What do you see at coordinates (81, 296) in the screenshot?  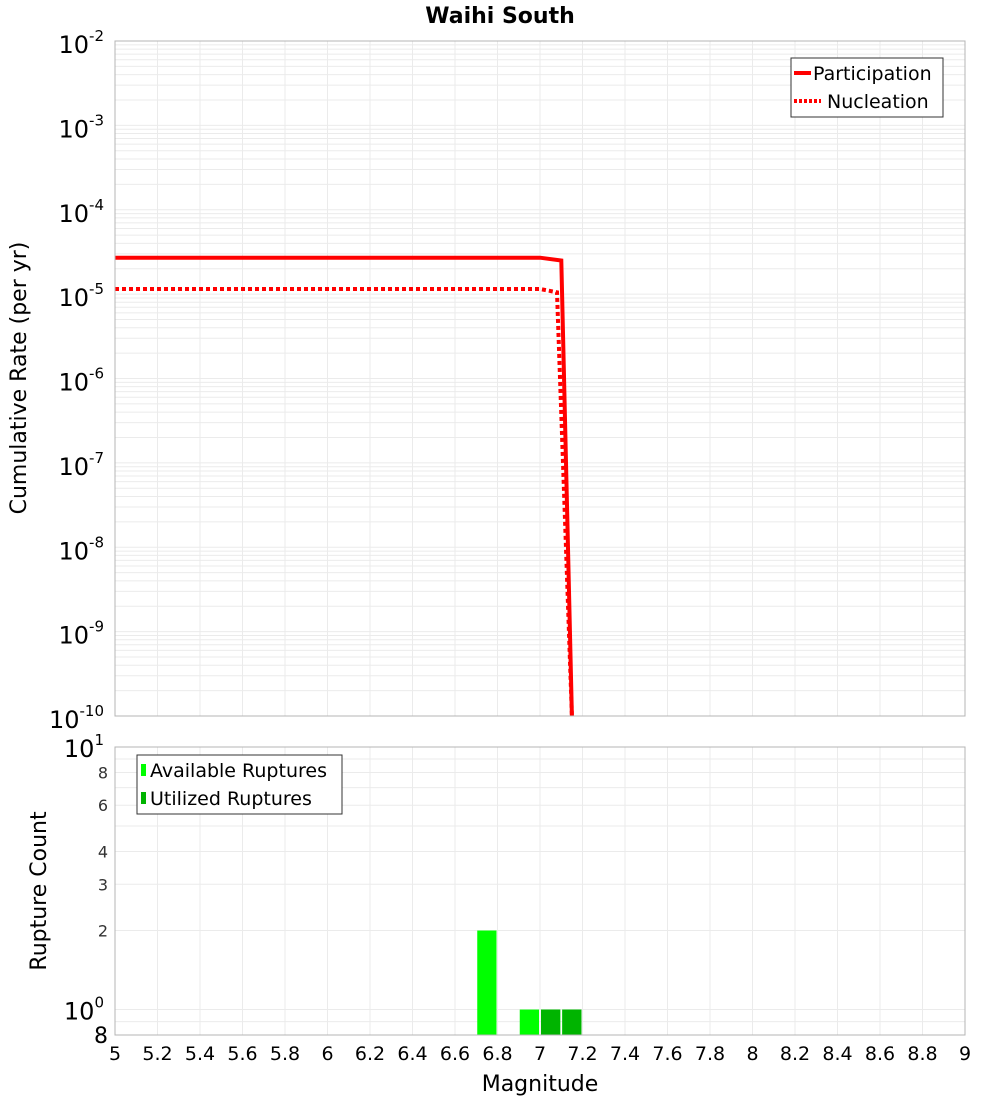 I see `y-tick-label: 10⁻⁵` at bounding box center [81, 296].